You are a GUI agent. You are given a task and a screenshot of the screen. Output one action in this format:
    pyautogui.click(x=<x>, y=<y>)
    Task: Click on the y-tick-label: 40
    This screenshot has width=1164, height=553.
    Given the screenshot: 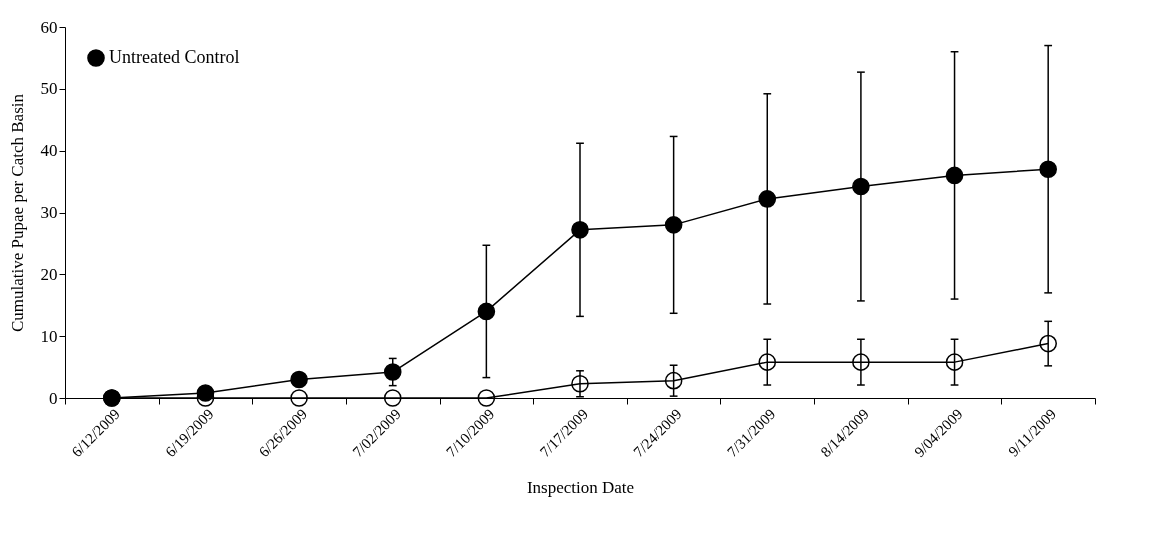 What is the action you would take?
    pyautogui.click(x=49, y=151)
    